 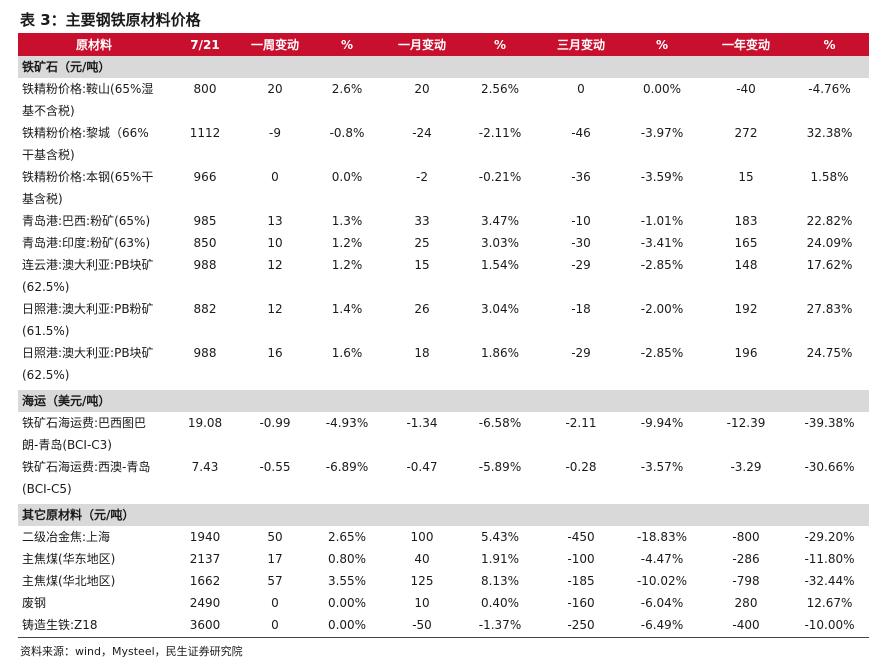 I want to click on value-cell: 3.04%, so click(x=500, y=309).